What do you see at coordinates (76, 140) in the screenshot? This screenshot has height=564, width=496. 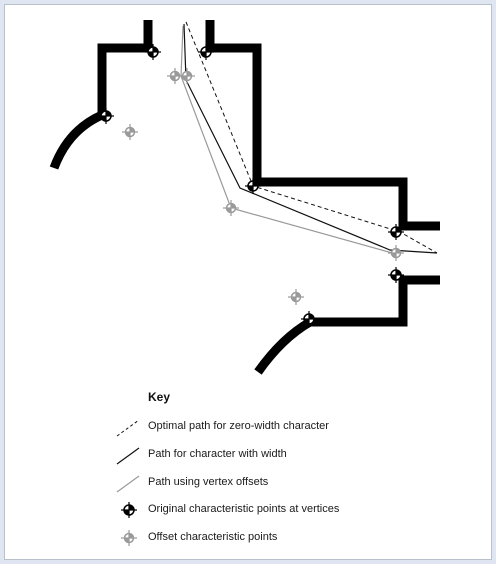 I see `wall-left-arc` at bounding box center [76, 140].